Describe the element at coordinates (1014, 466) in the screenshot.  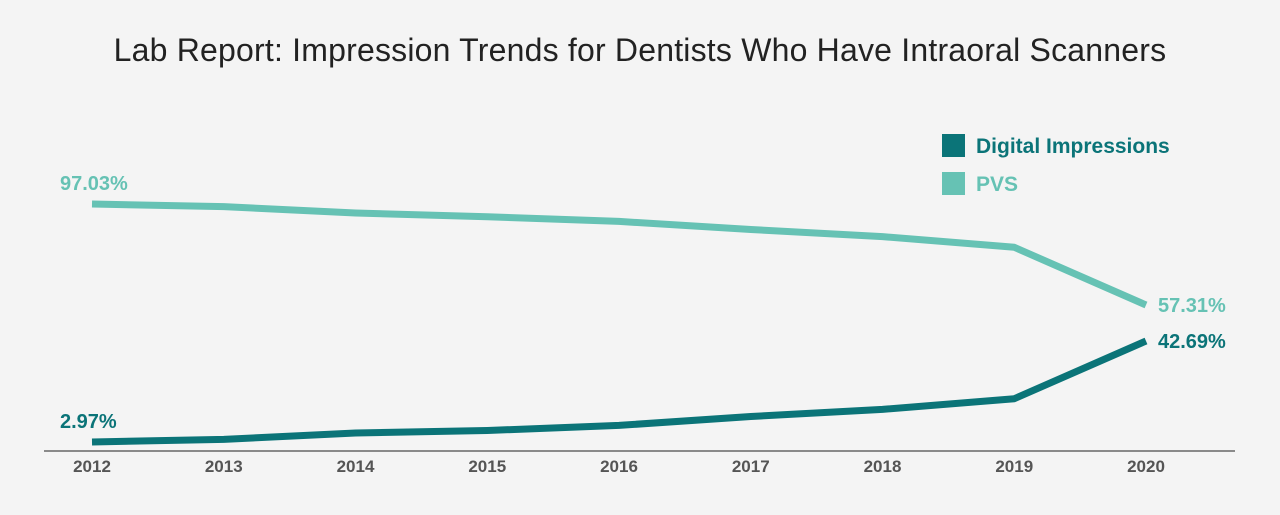
I see `x-tick-label: 2019` at that location.